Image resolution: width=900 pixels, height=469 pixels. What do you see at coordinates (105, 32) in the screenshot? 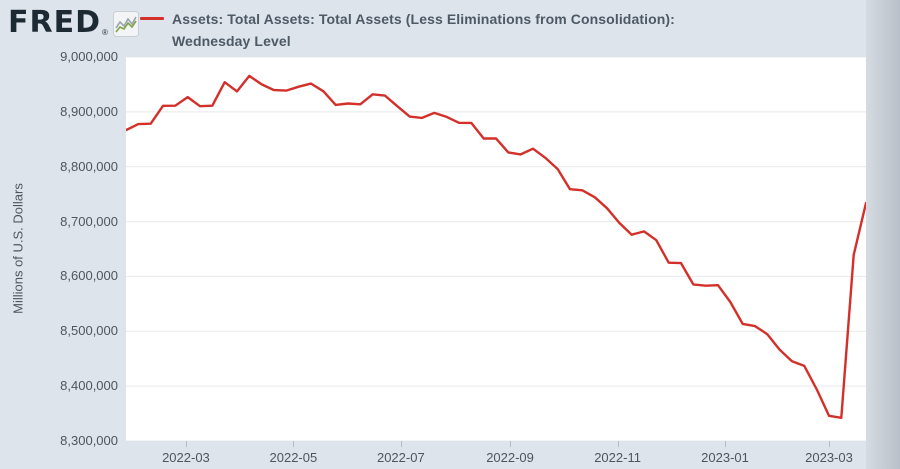
I see `registered-trademark-symbol: ®` at bounding box center [105, 32].